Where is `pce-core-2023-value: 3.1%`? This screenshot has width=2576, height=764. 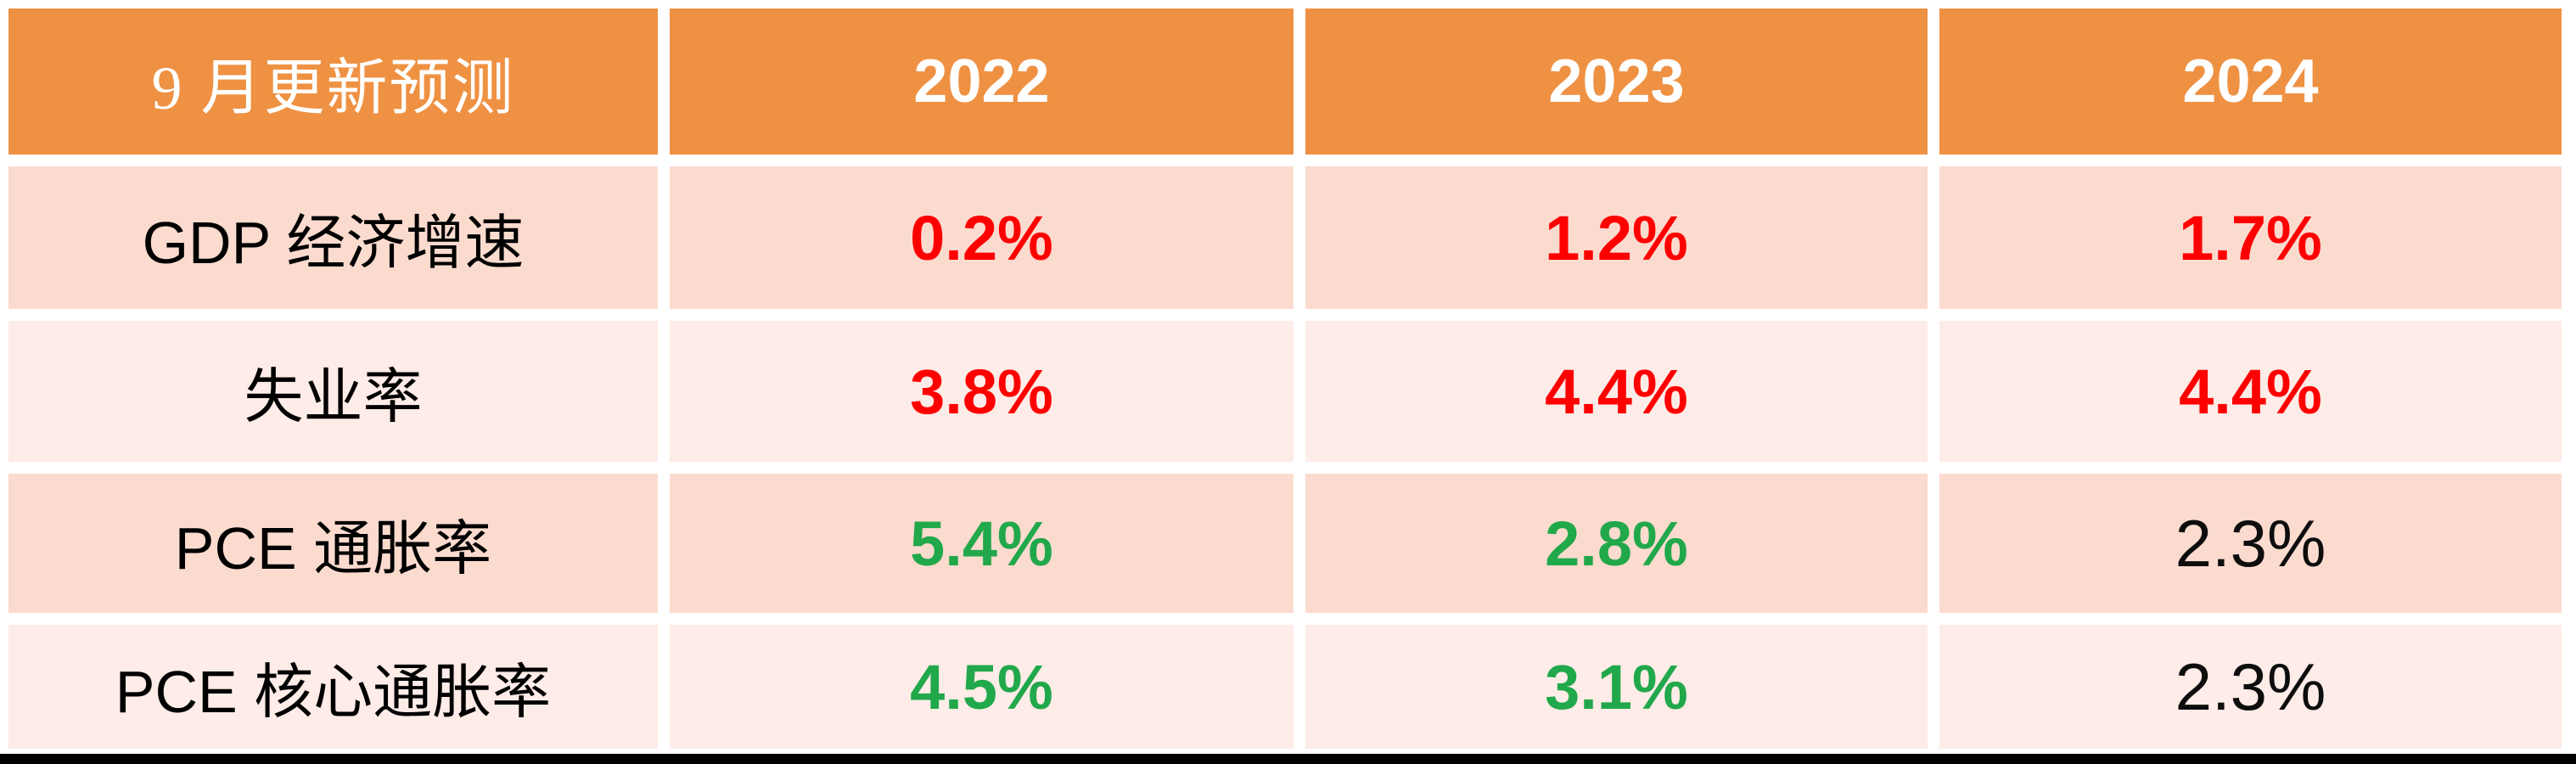
pce-core-2023-value: 3.1% is located at coordinates (1616, 687).